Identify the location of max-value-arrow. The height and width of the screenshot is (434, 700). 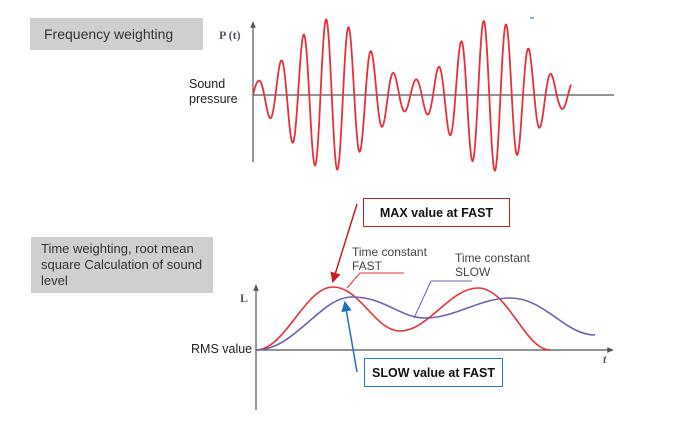
(344, 243).